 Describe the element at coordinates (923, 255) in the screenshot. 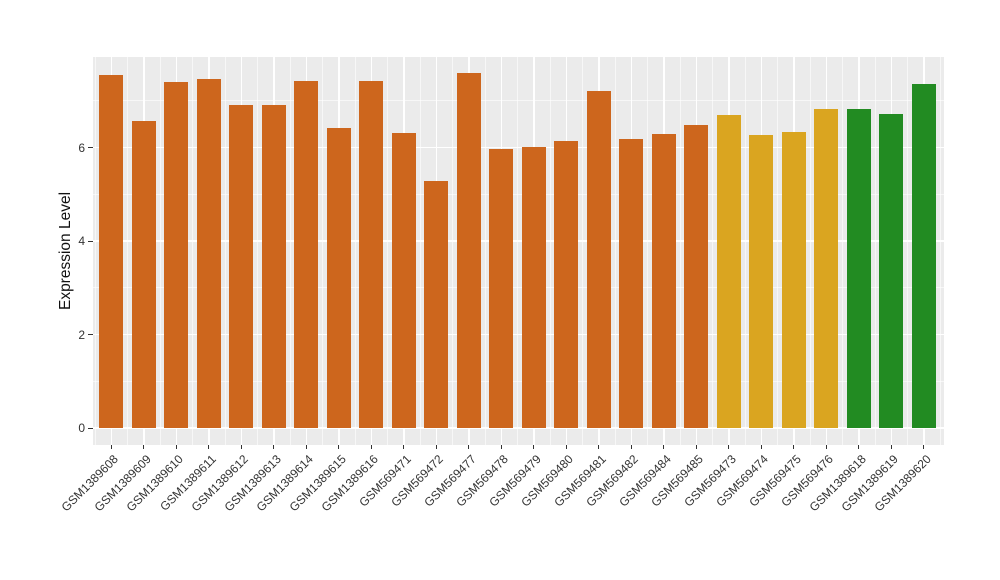

I see `bar-GSM1389620` at that location.